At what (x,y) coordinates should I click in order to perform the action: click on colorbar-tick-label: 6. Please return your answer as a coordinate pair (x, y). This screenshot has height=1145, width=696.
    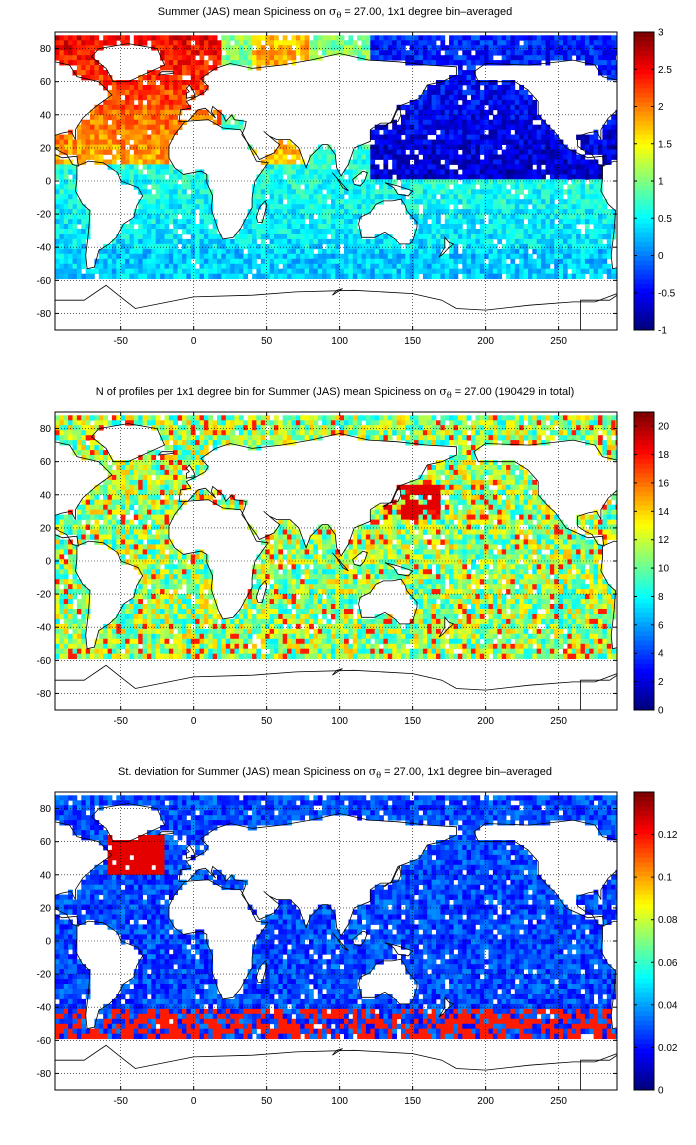
    Looking at the image, I should click on (661, 625).